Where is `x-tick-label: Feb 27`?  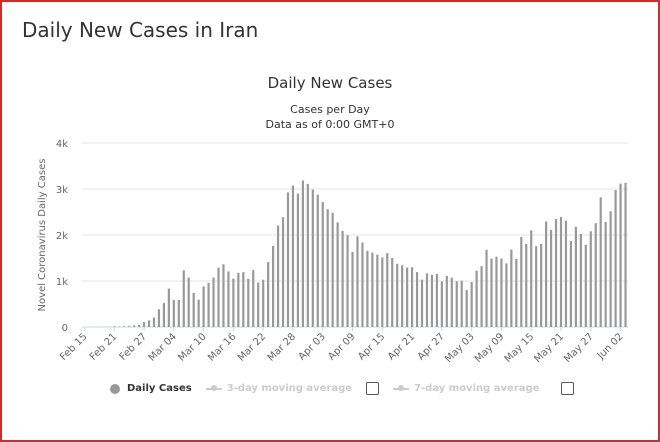
x-tick-label: Feb 27 is located at coordinates (134, 347).